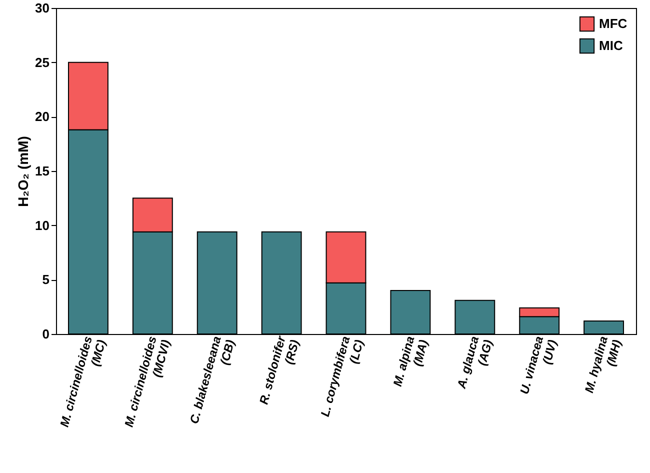 The height and width of the screenshot is (473, 650). I want to click on x-tick-label: M. hyalina (MH), so click(603, 364).